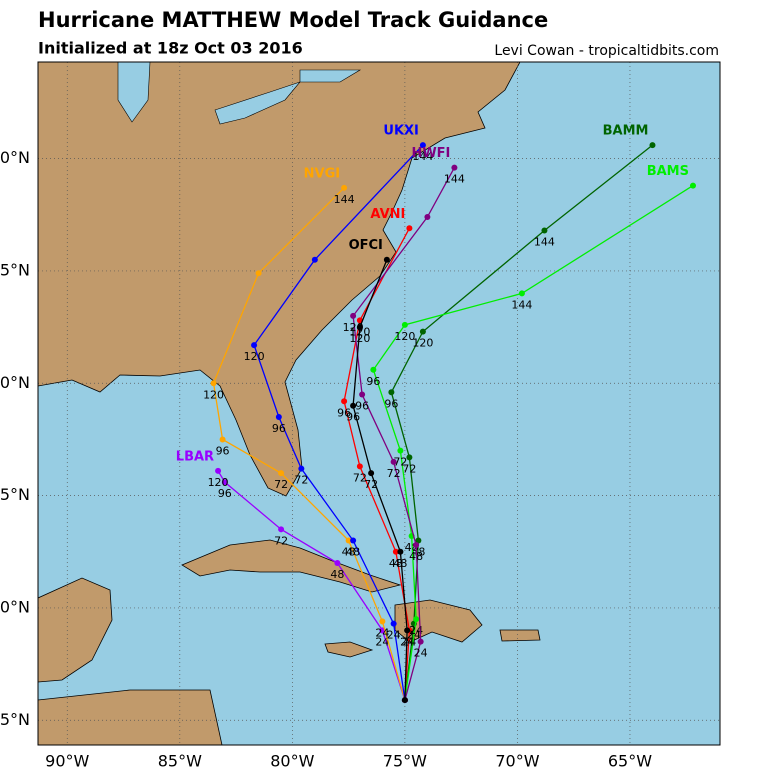 This screenshot has height=780, width=765. Describe the element at coordinates (630, 761) in the screenshot. I see `lon-label: 65°W` at that location.